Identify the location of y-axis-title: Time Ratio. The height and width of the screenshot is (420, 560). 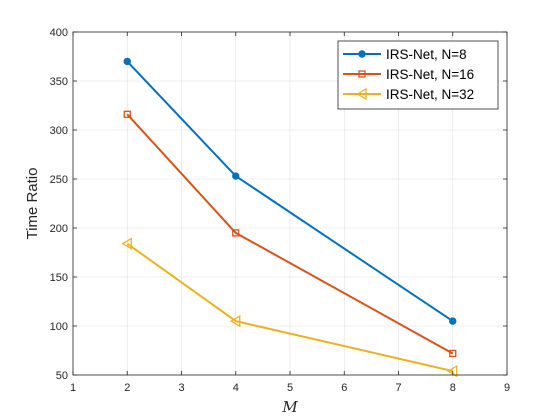
(32, 204).